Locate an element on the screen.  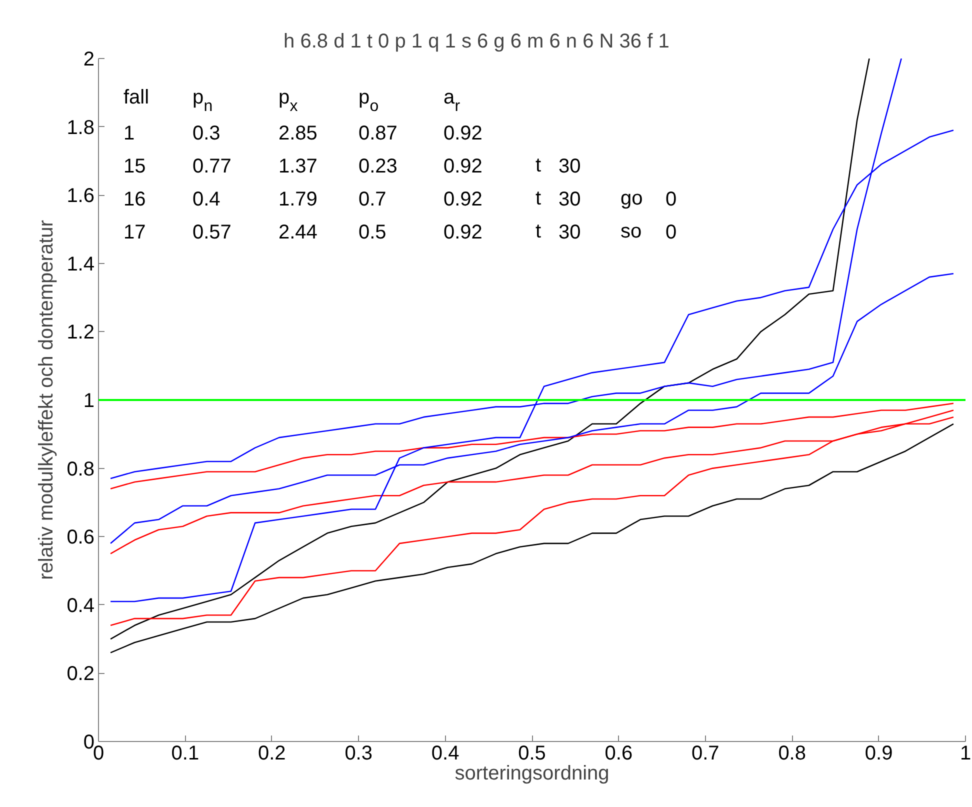
x-tick-label: 0.4 is located at coordinates (445, 753).